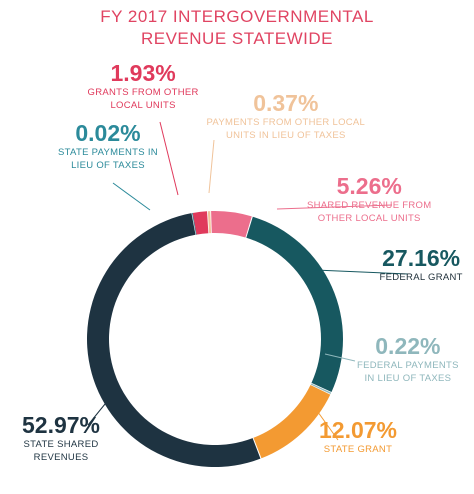 Image resolution: width=474 pixels, height=494 pixels. I want to click on slice-label: 27.16% FEDERAL GRANT, so click(421, 264).